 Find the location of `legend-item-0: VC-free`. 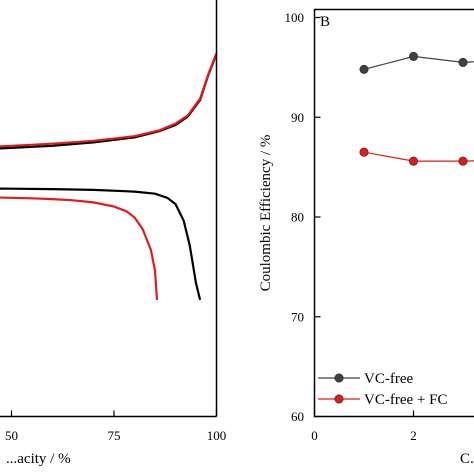

legend-item-0: VC-free is located at coordinates (365, 379).